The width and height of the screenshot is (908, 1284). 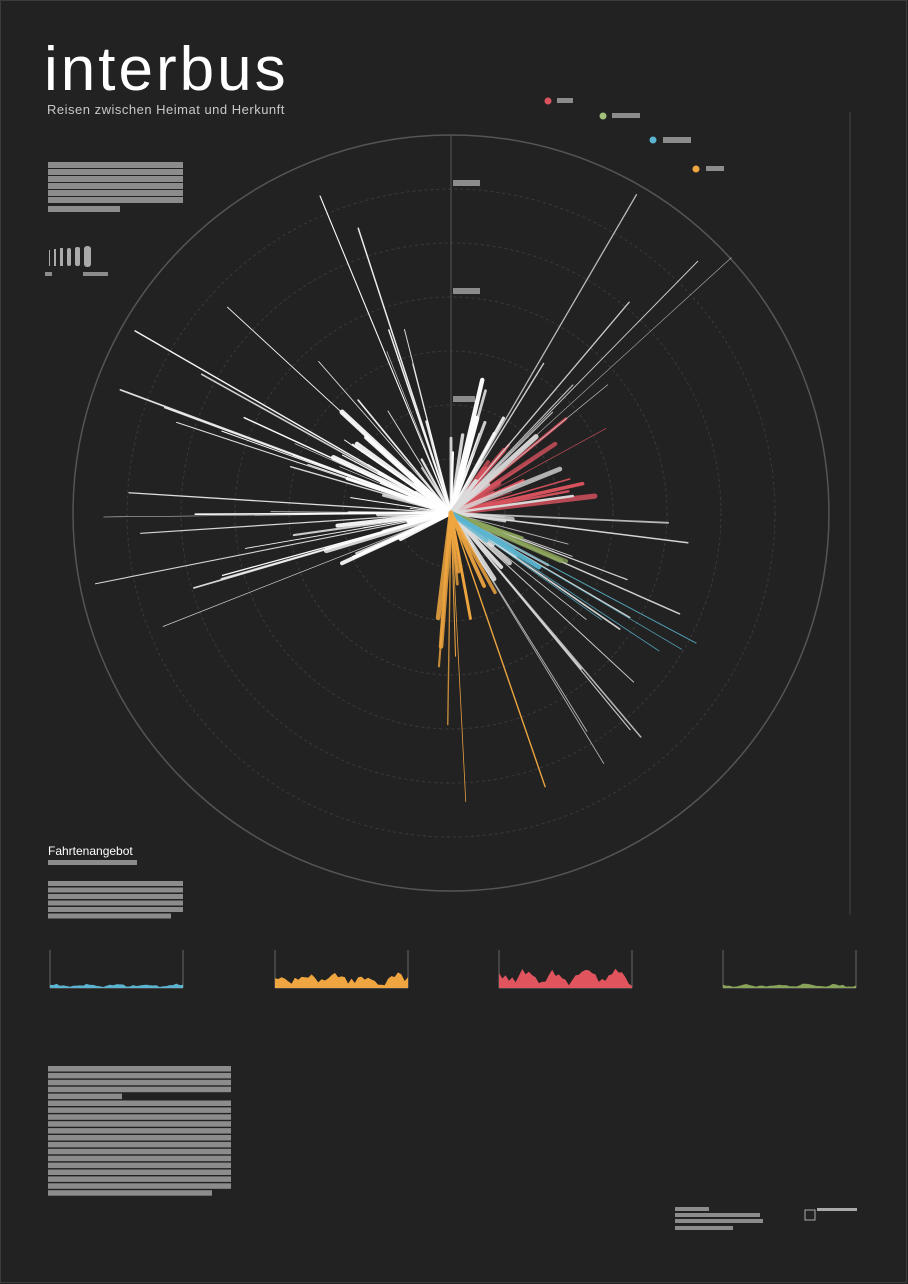 I want to click on width-key, so click(x=76, y=261).